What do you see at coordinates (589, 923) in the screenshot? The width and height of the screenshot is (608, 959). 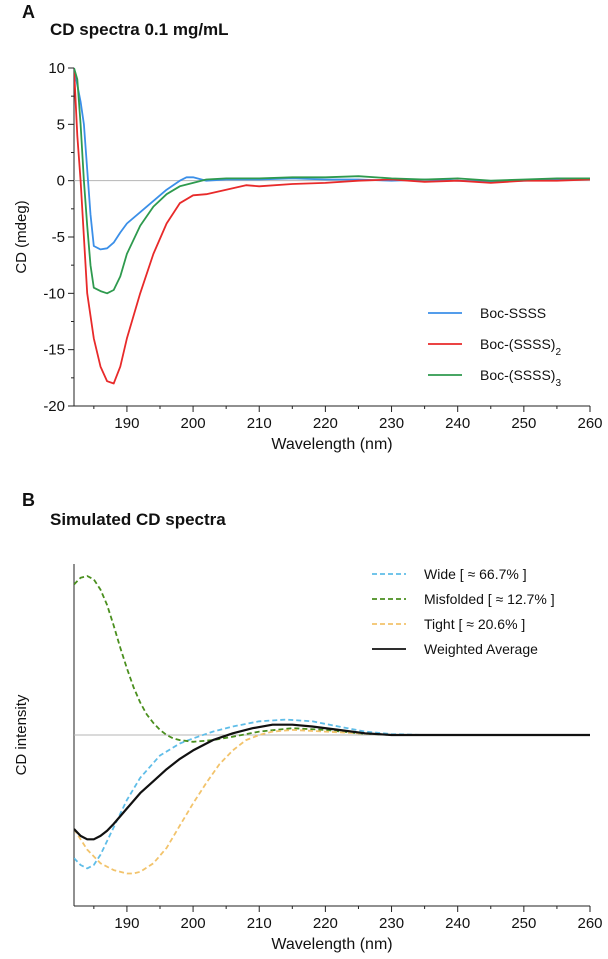 I see `panel-b-x-tick-label: 260` at bounding box center [589, 923].